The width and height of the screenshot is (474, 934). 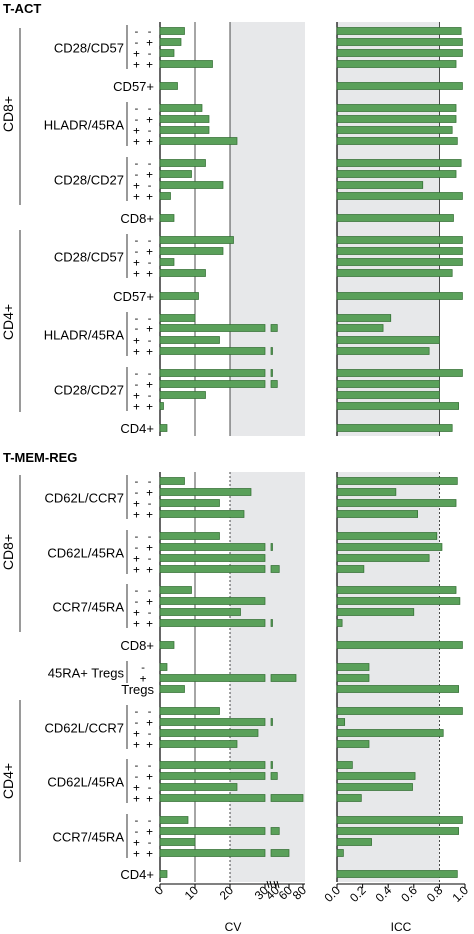 I want to click on icc-tick-label: 1.0, so click(x=460, y=894).